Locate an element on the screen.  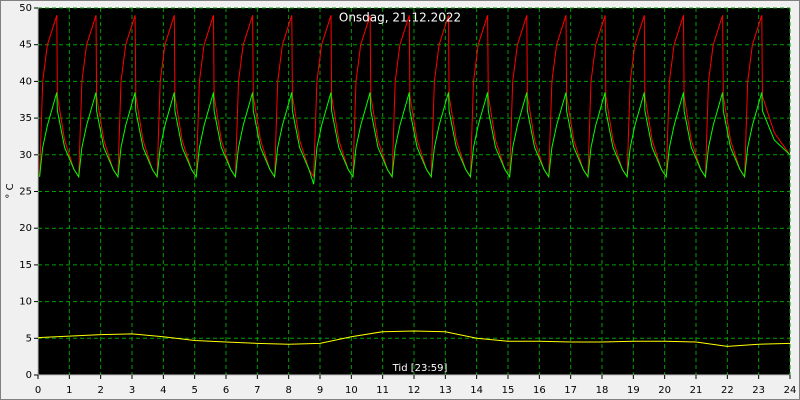
x-tick-label: 8 is located at coordinates (288, 390).